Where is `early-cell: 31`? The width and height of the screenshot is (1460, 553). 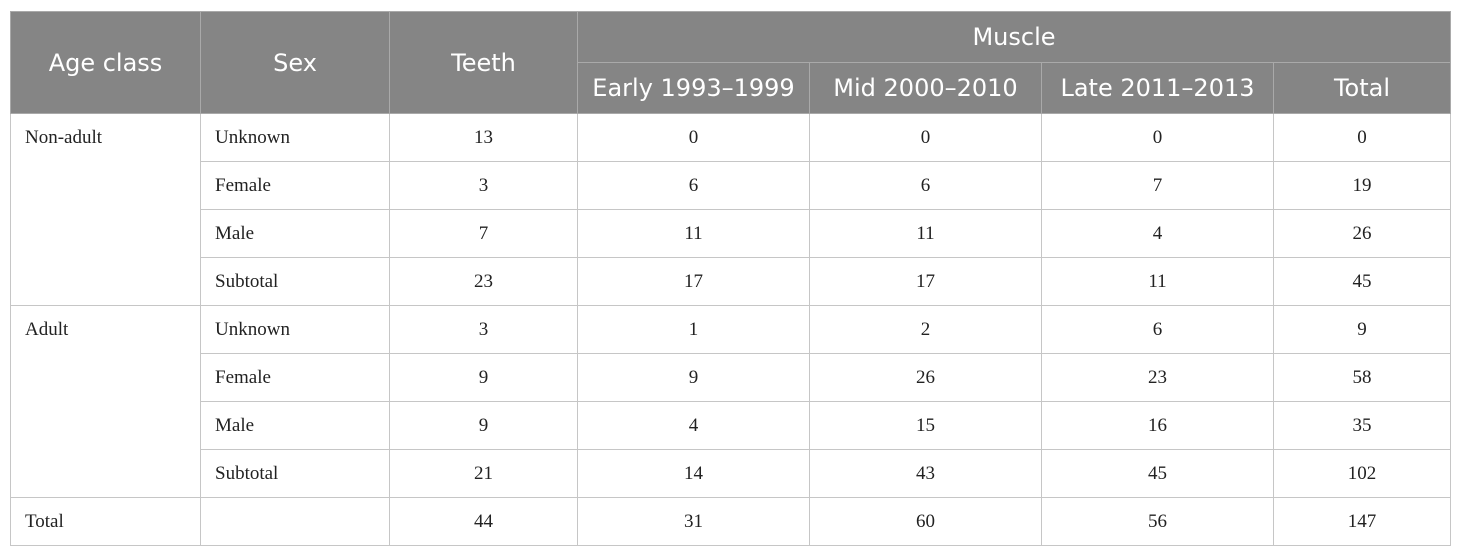 early-cell: 31 is located at coordinates (693, 521).